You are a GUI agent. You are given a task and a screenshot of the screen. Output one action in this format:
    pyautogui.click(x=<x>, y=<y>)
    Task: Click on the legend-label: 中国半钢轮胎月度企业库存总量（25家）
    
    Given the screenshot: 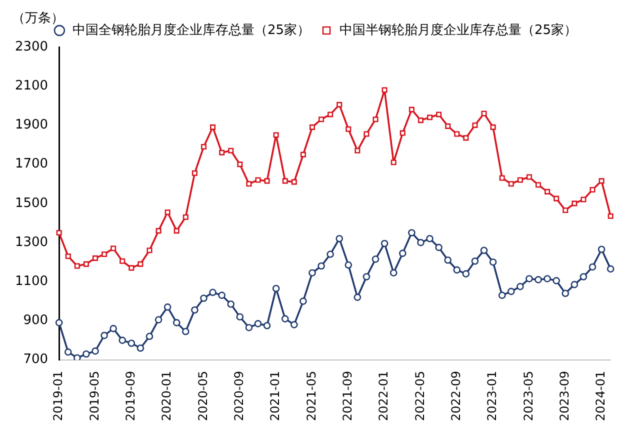 What is the action you would take?
    pyautogui.click(x=459, y=30)
    